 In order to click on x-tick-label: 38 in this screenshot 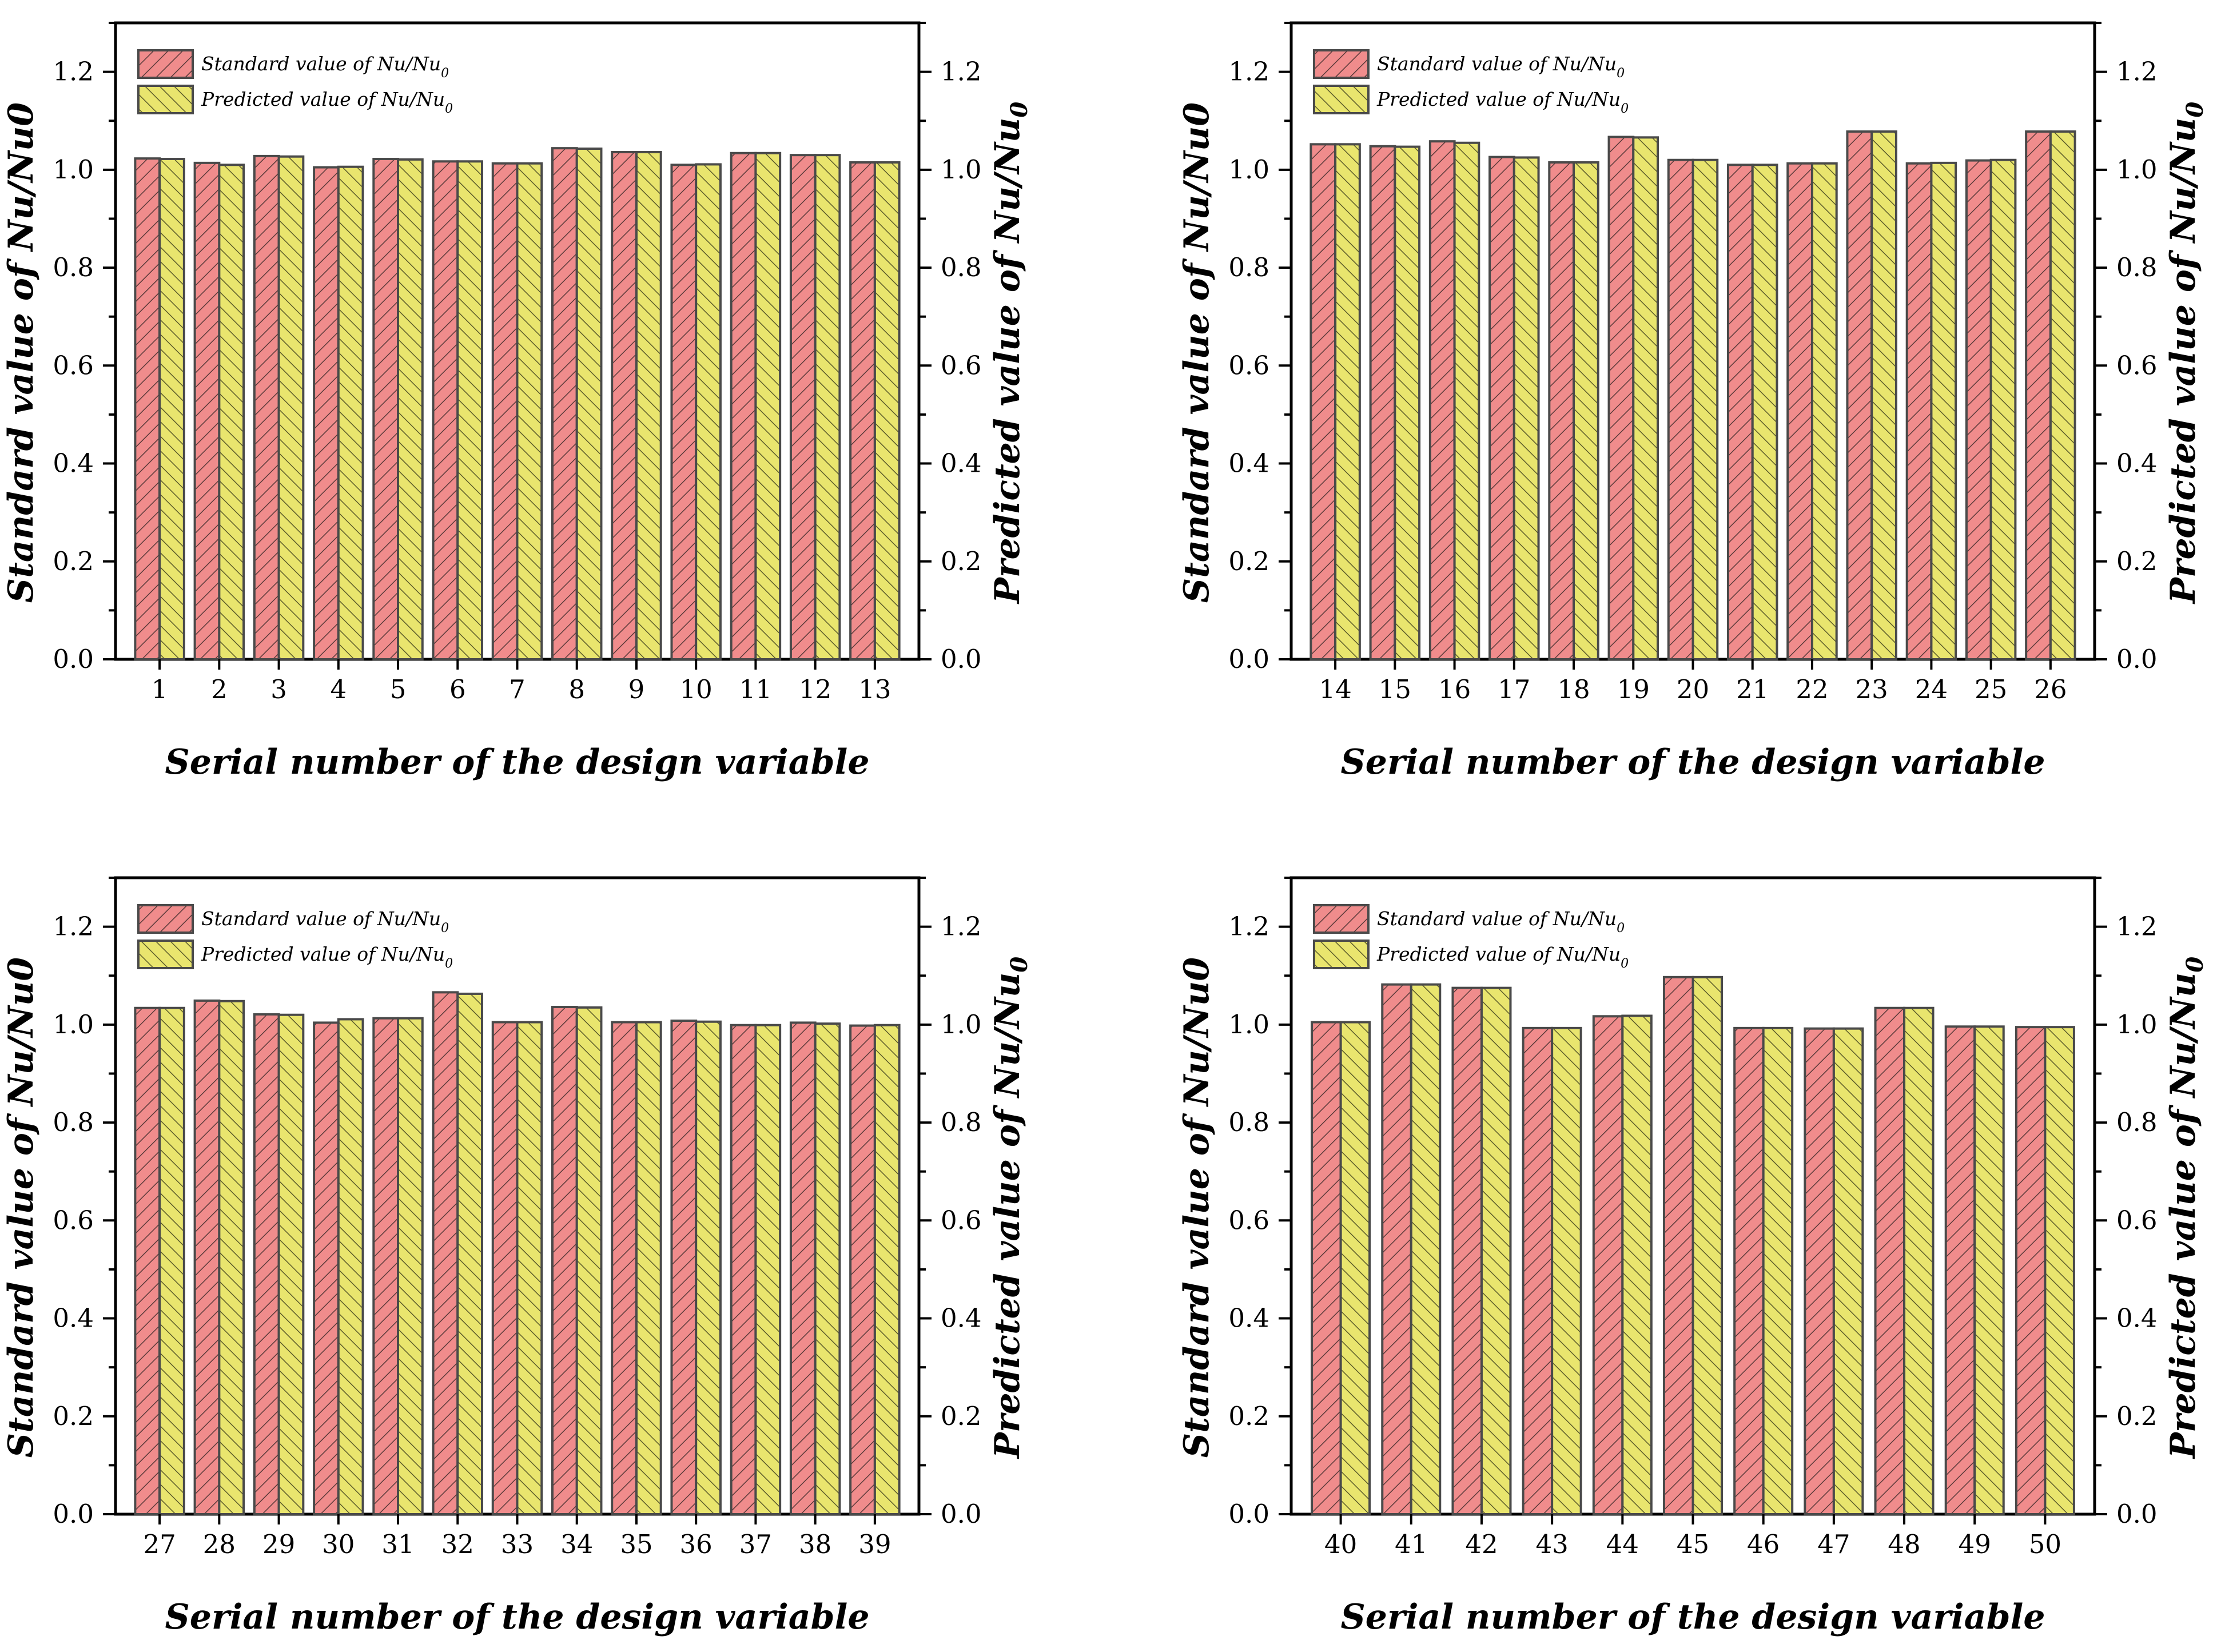, I will do `click(815, 1544)`.